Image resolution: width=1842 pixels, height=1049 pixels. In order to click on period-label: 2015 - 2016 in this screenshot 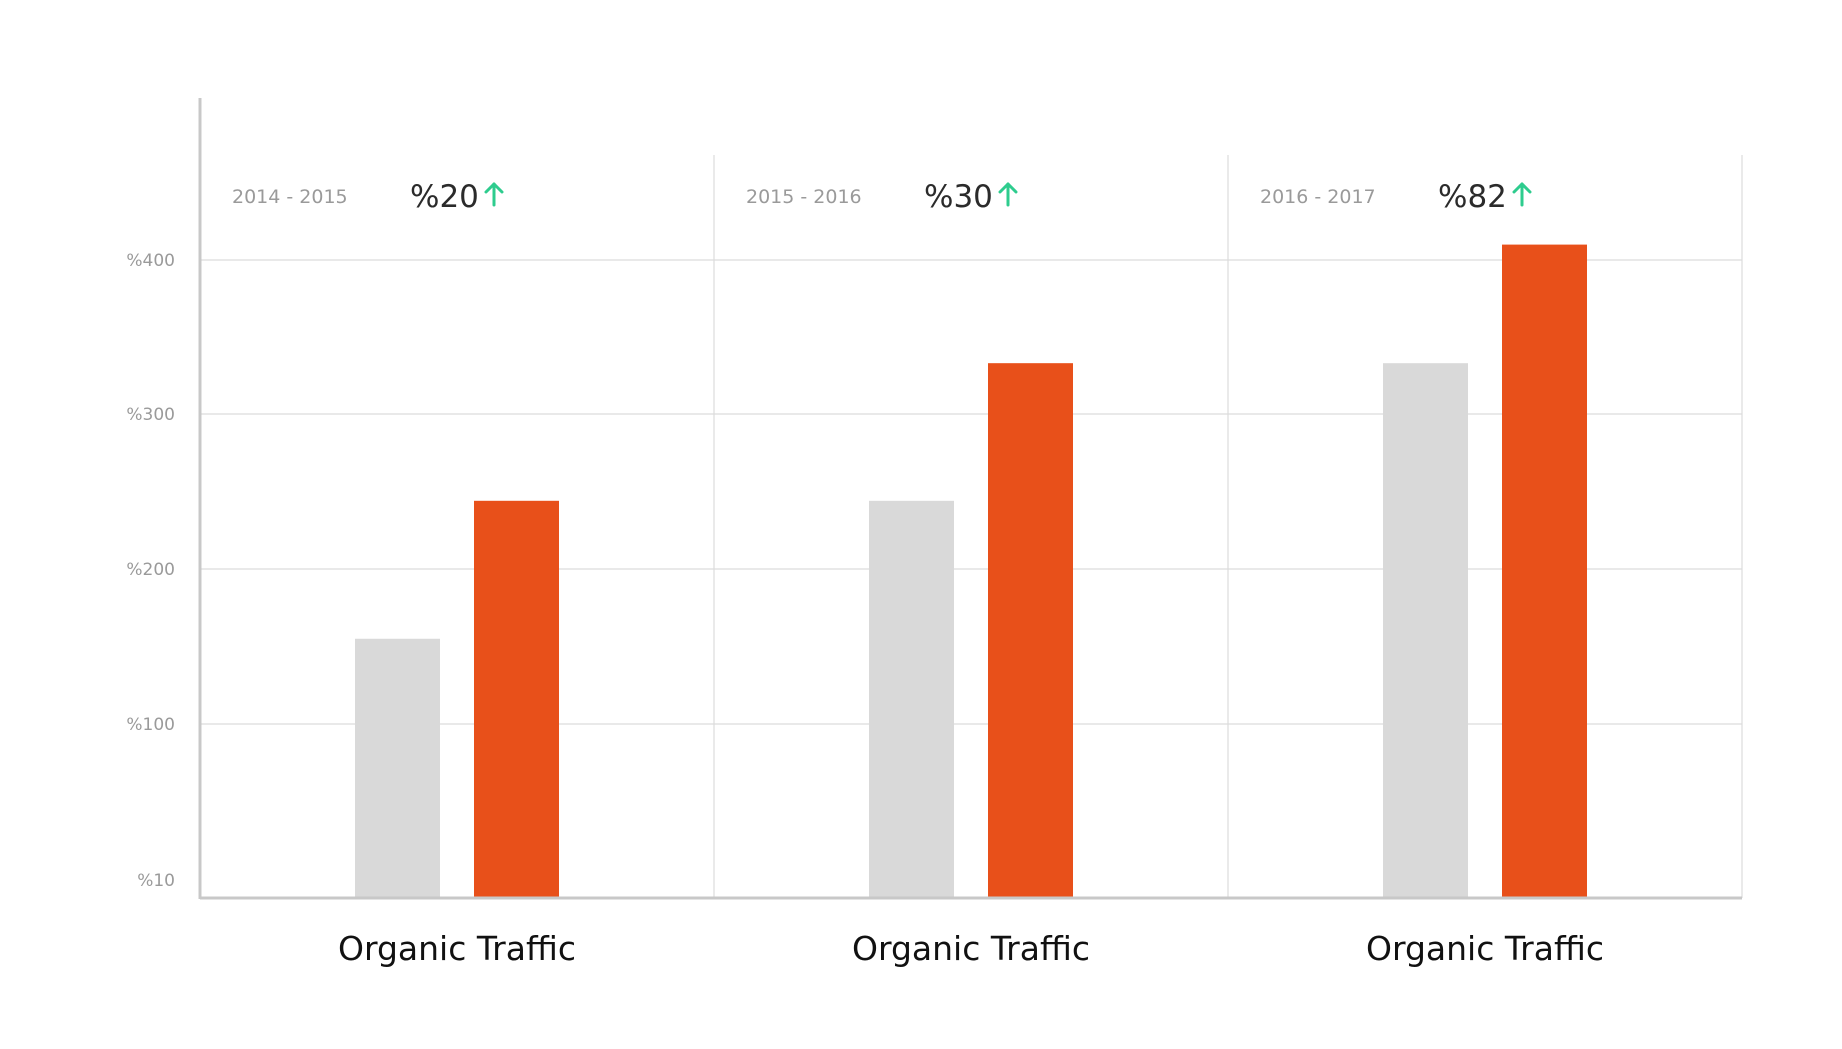, I will do `click(804, 197)`.